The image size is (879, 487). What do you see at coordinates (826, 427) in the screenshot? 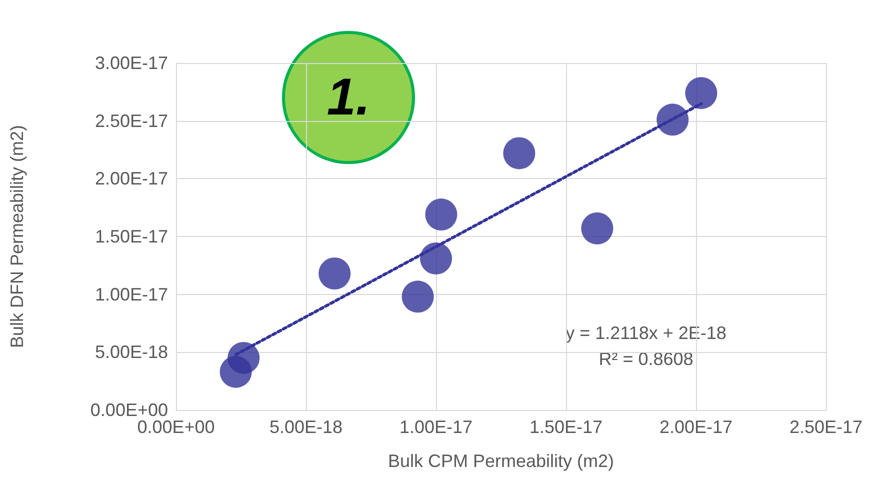
I see `x-tick-label: 2.50E-17` at bounding box center [826, 427].